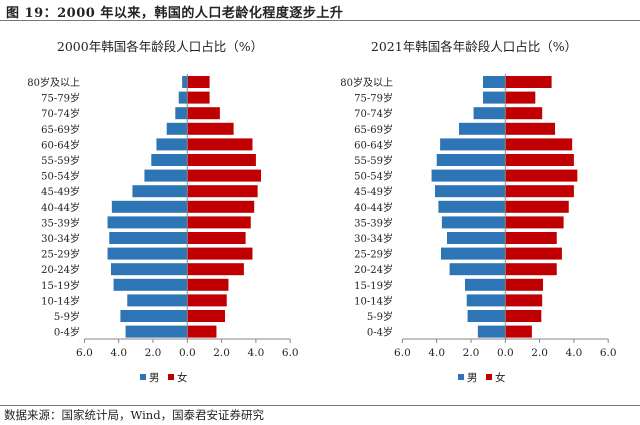  Describe the element at coordinates (373, 176) in the screenshot. I see `category-label: 50-54岁` at that location.